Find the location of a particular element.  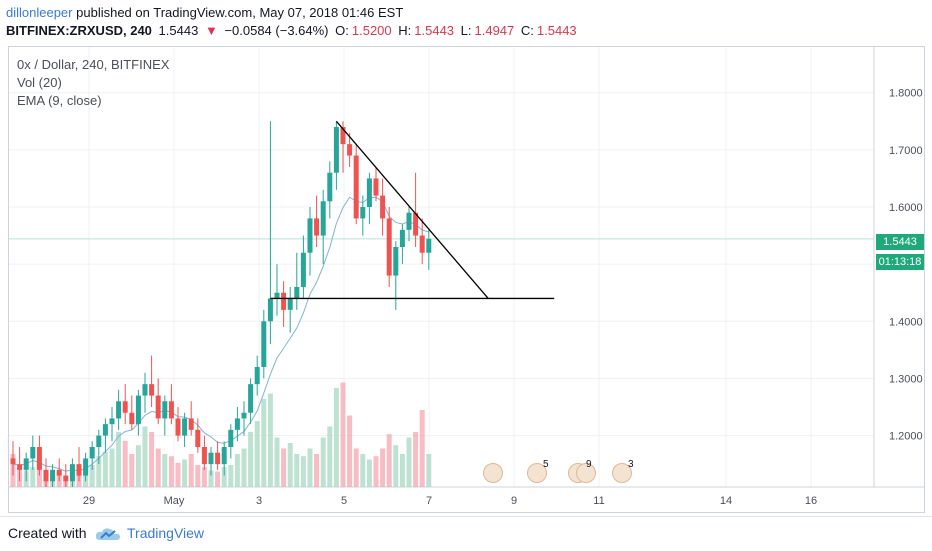

x-tick-label: 14 is located at coordinates (726, 501).